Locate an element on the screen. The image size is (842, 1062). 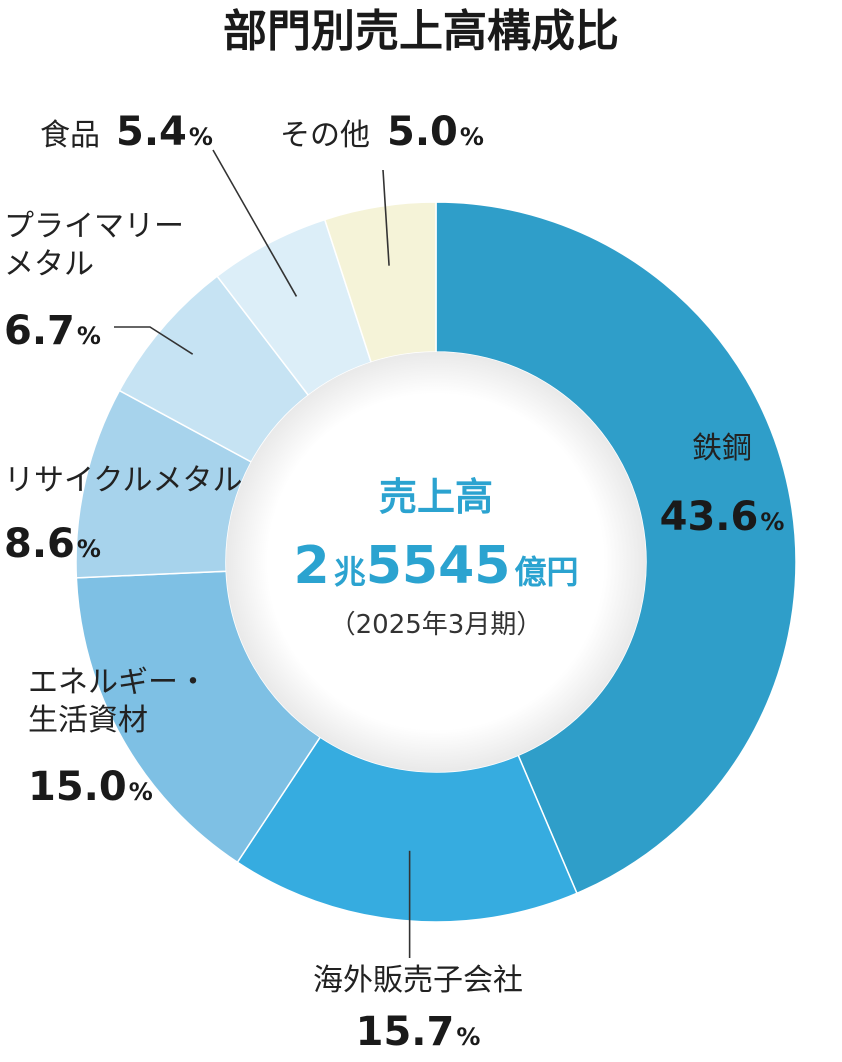
slice-label-4: リサイクルメタル is located at coordinates (123, 480).